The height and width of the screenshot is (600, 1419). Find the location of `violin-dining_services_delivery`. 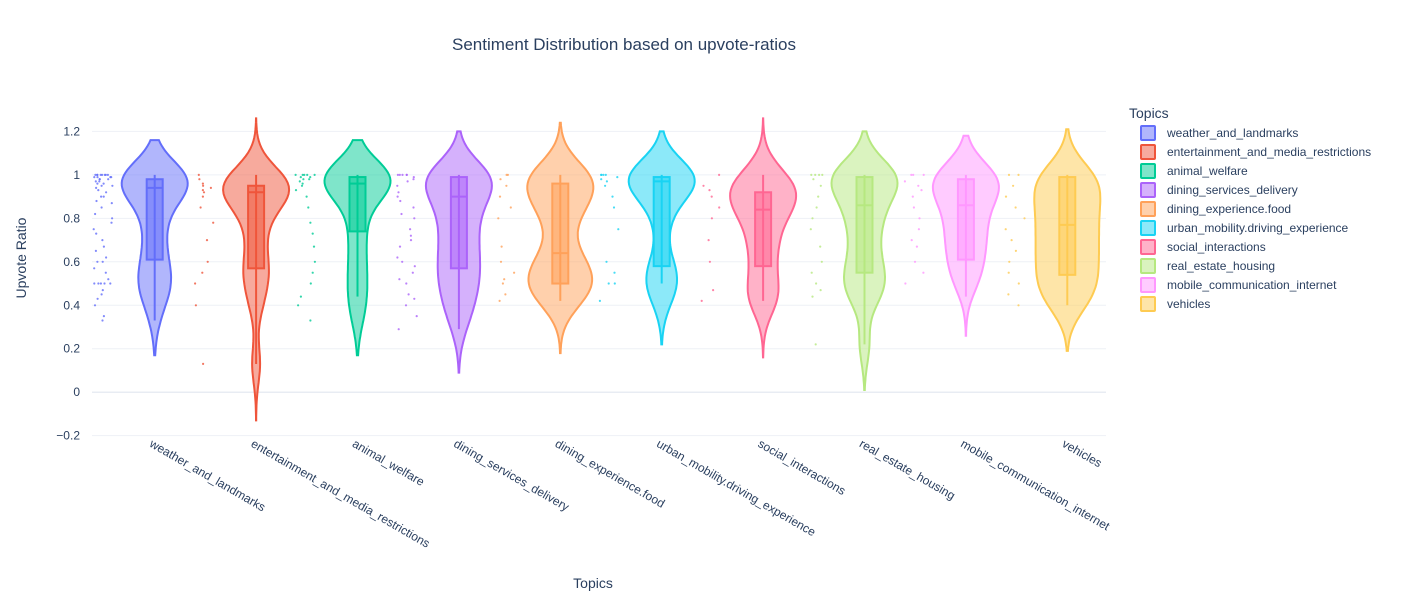

violin-dining_services_delivery is located at coordinates (444, 252).